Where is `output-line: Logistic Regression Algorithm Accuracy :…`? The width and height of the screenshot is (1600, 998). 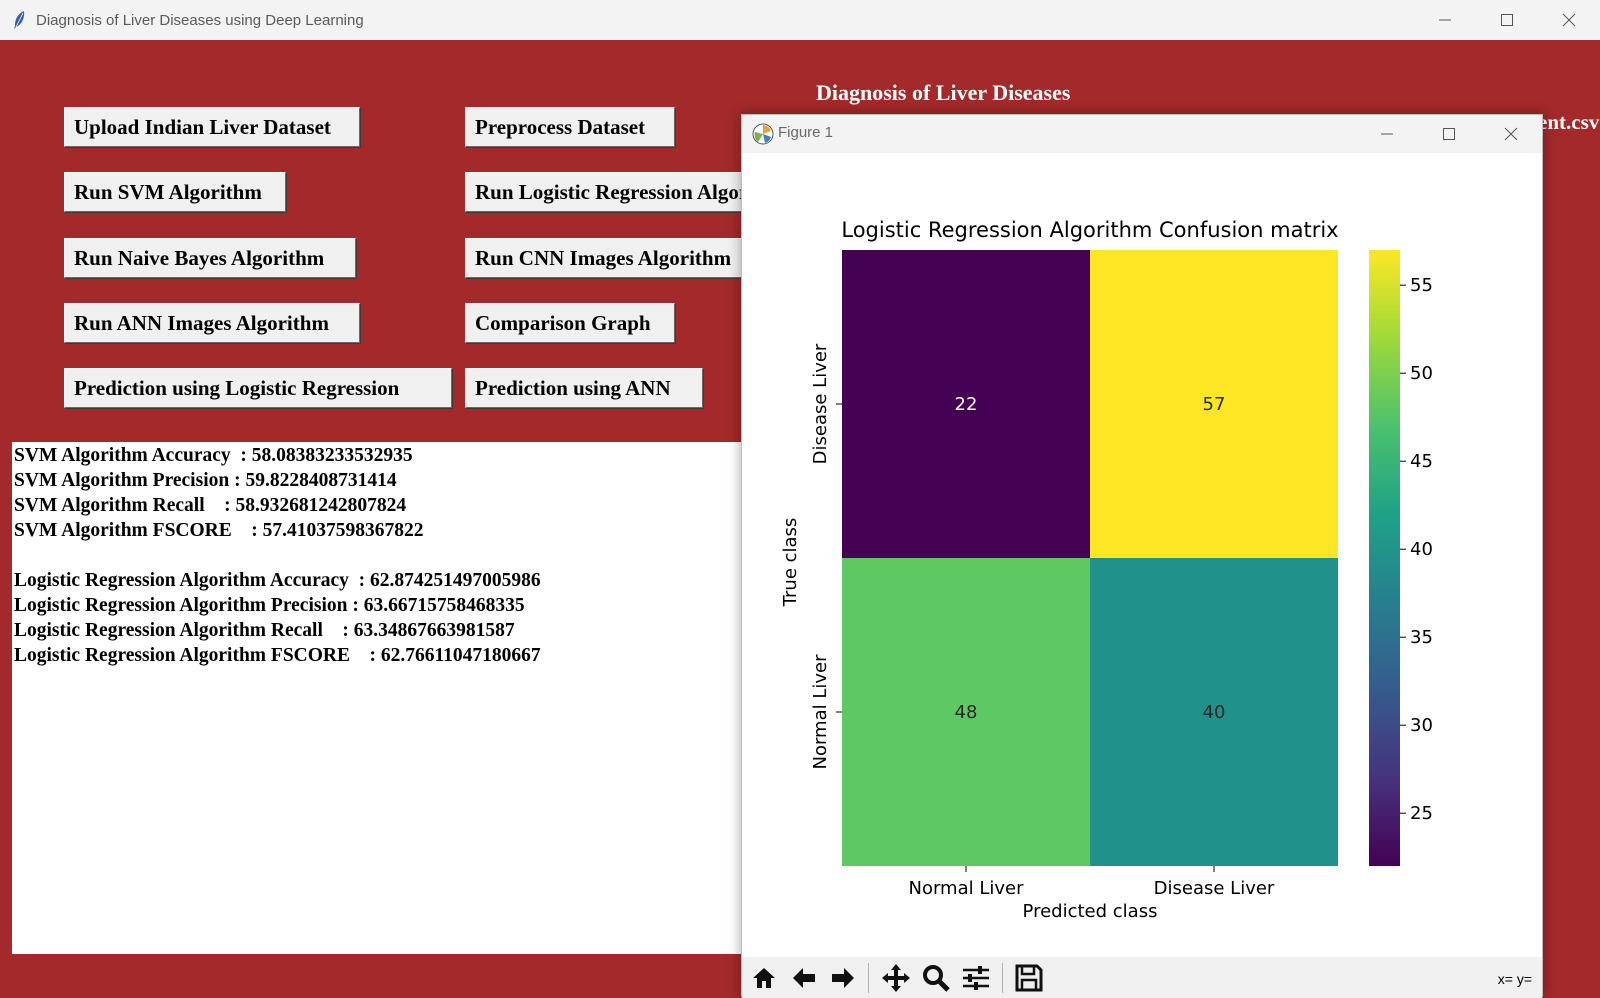
output-line: Logistic Regression Algorithm Accuracy :… is located at coordinates (277, 580).